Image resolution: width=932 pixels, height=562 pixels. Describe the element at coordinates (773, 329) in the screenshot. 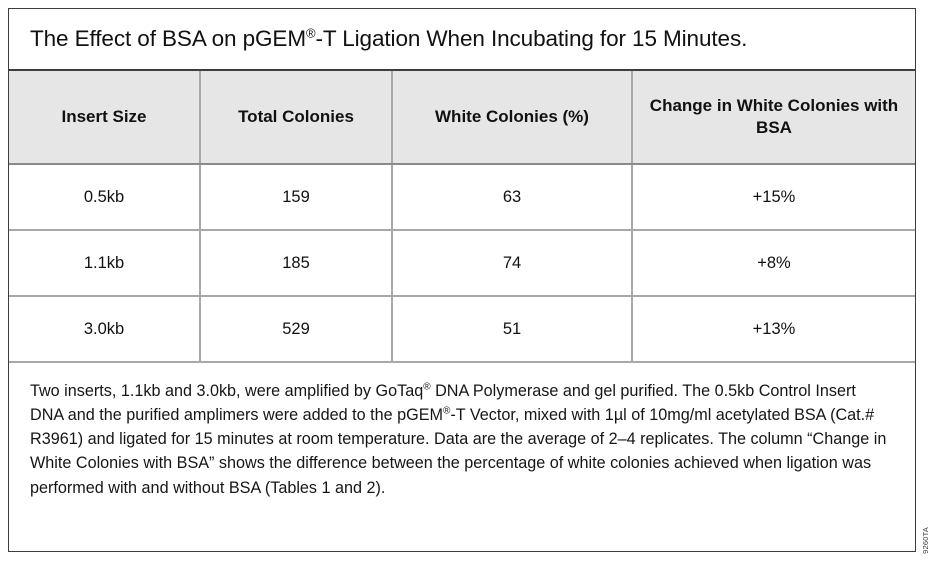

I see `cell-change-with-bsa: +13%` at that location.